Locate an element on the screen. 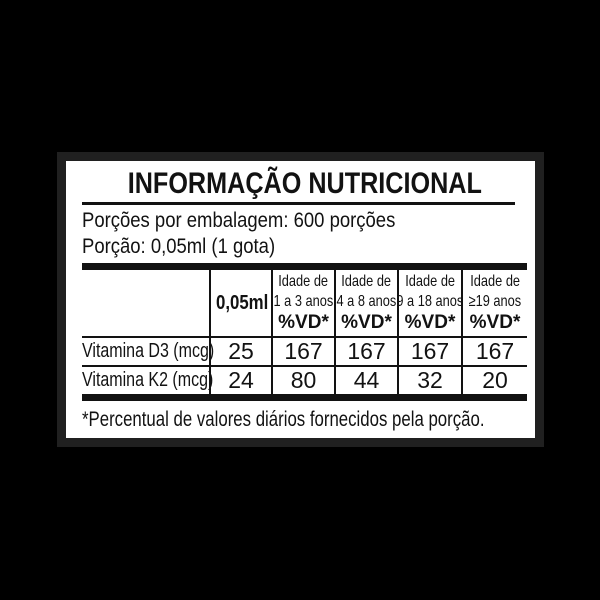  header-cell-age-4-8: Idade de 4 a 8 anos %VD* is located at coordinates (366, 302).